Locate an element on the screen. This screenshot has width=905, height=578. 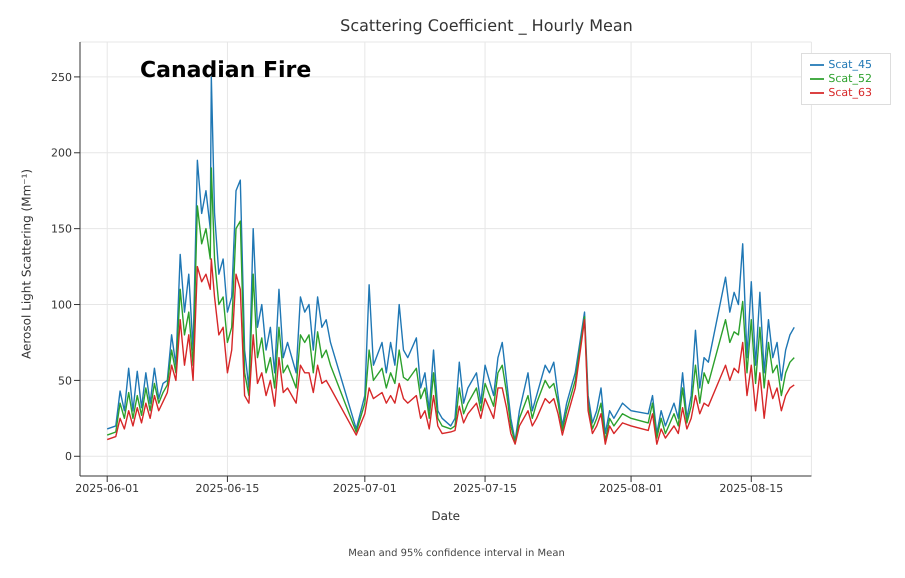
y-tick-label: 250 is located at coordinates (61, 77).